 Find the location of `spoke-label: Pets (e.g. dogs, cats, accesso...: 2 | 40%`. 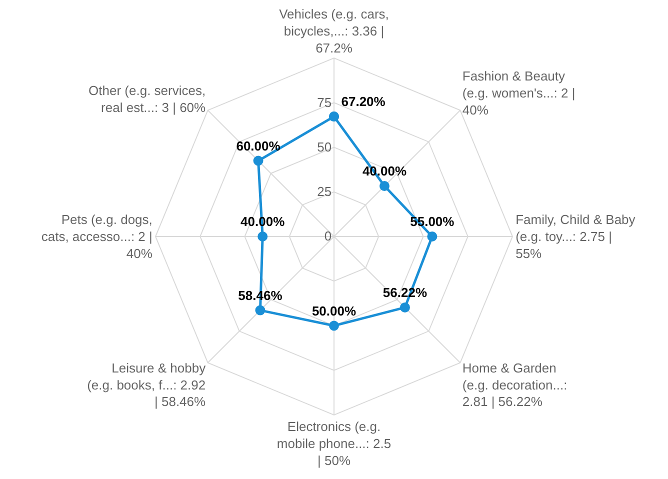

spoke-label: Pets (e.g. dogs, cats, accesso...: 2 | 40% is located at coordinates (97, 236).